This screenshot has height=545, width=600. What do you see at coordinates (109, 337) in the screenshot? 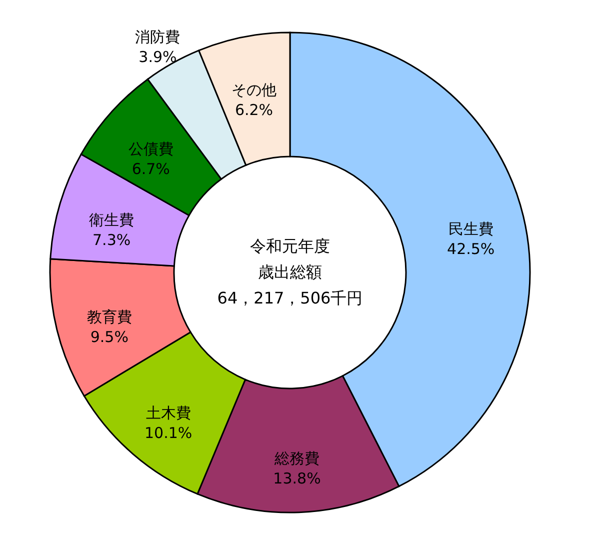
I see `data-label: 9.5%` at bounding box center [109, 337].